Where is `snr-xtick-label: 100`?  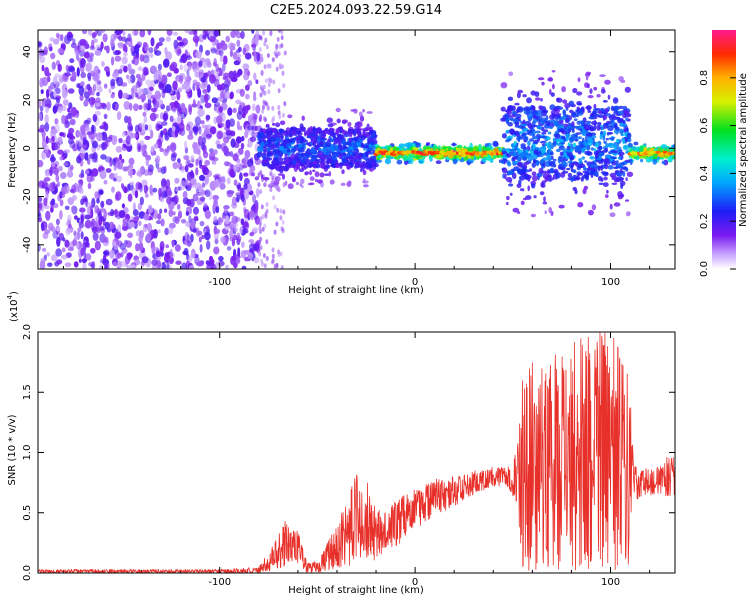
snr-xtick-label: 100 is located at coordinates (610, 582).